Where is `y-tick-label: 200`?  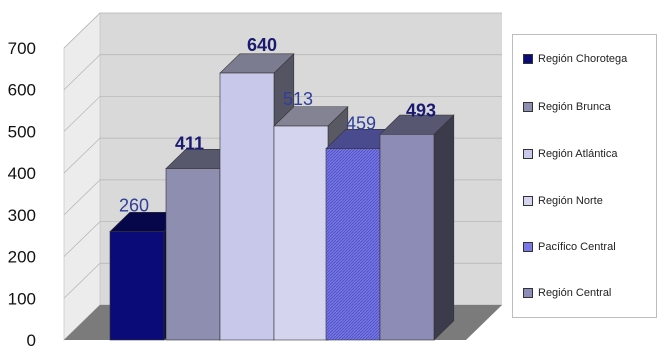
y-tick-label: 200 is located at coordinates (22, 257).